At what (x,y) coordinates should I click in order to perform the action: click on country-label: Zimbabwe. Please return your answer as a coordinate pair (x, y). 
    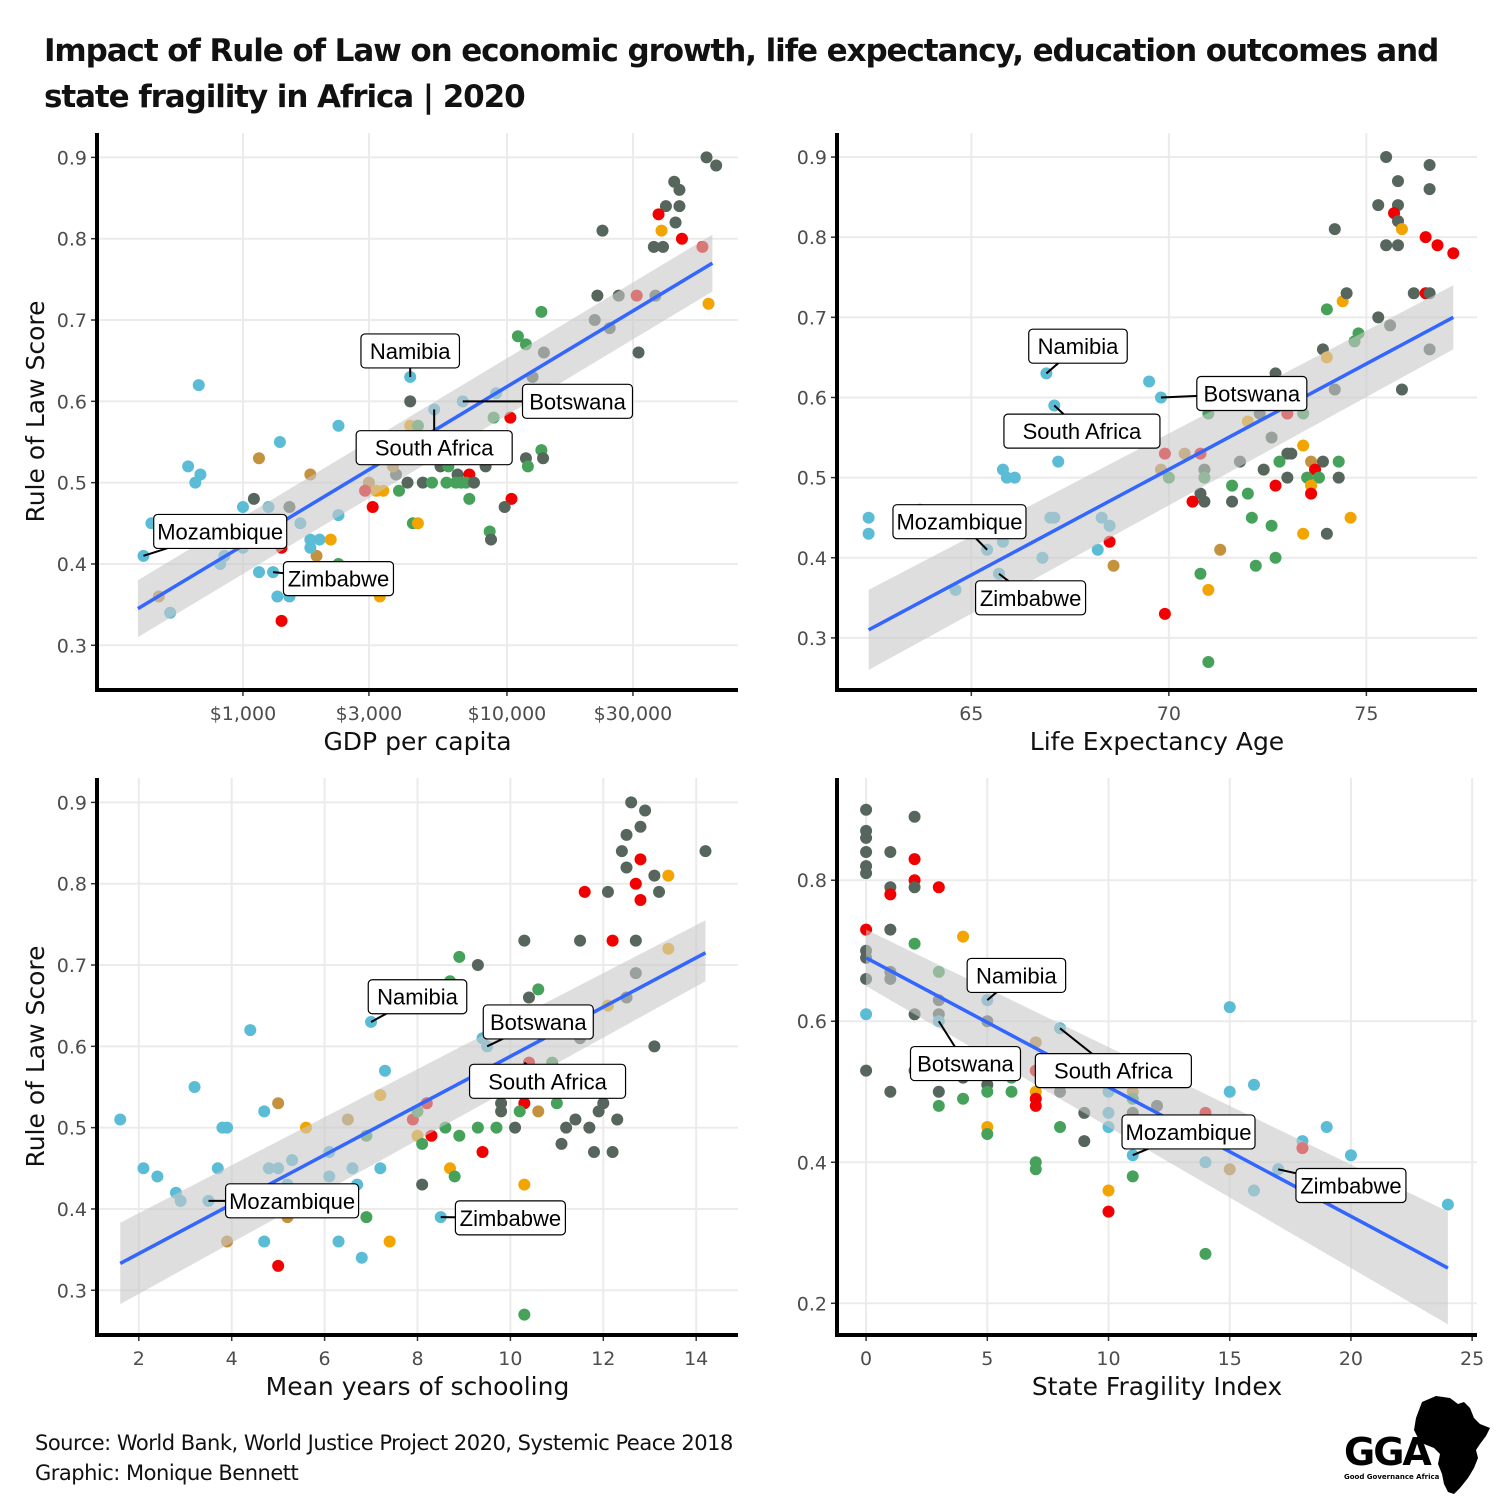
    Looking at the image, I should click on (1030, 598).